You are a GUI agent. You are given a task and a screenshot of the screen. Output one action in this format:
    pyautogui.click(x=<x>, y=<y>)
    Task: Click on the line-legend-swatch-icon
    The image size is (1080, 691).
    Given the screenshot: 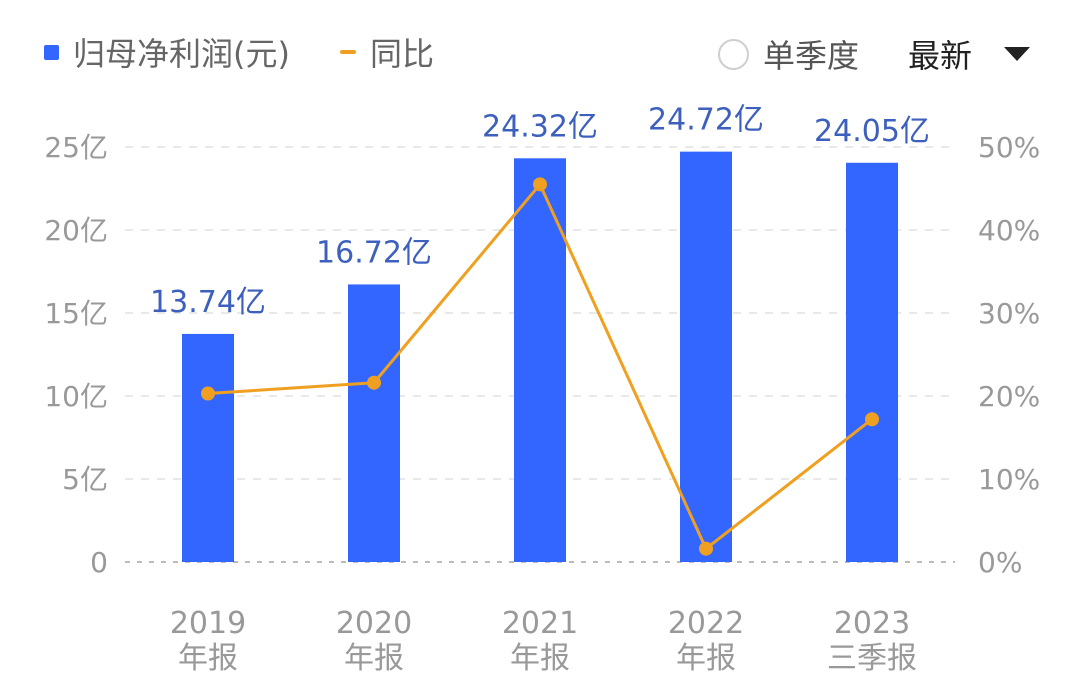 What is the action you would take?
    pyautogui.click(x=348, y=52)
    